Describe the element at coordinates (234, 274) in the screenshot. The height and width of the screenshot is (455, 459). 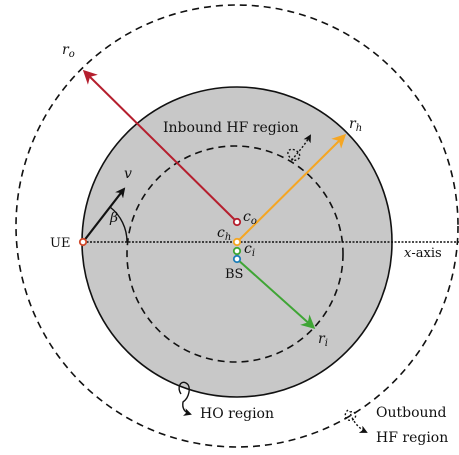
I see `label-bs: BS` at that location.